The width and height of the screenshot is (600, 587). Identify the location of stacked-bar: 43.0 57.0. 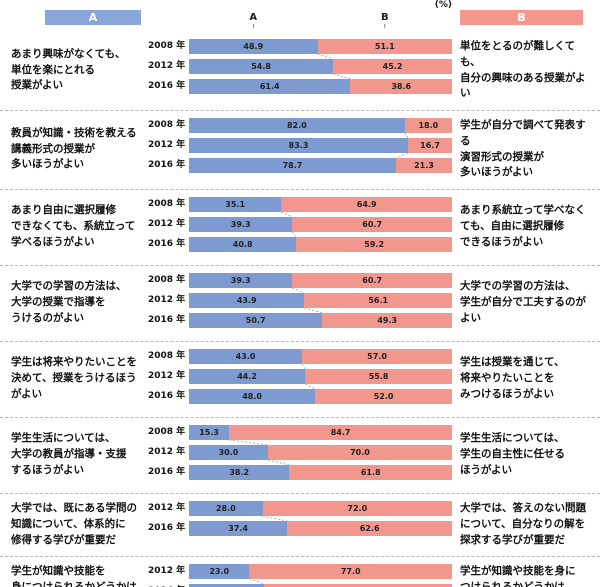
(320, 356).